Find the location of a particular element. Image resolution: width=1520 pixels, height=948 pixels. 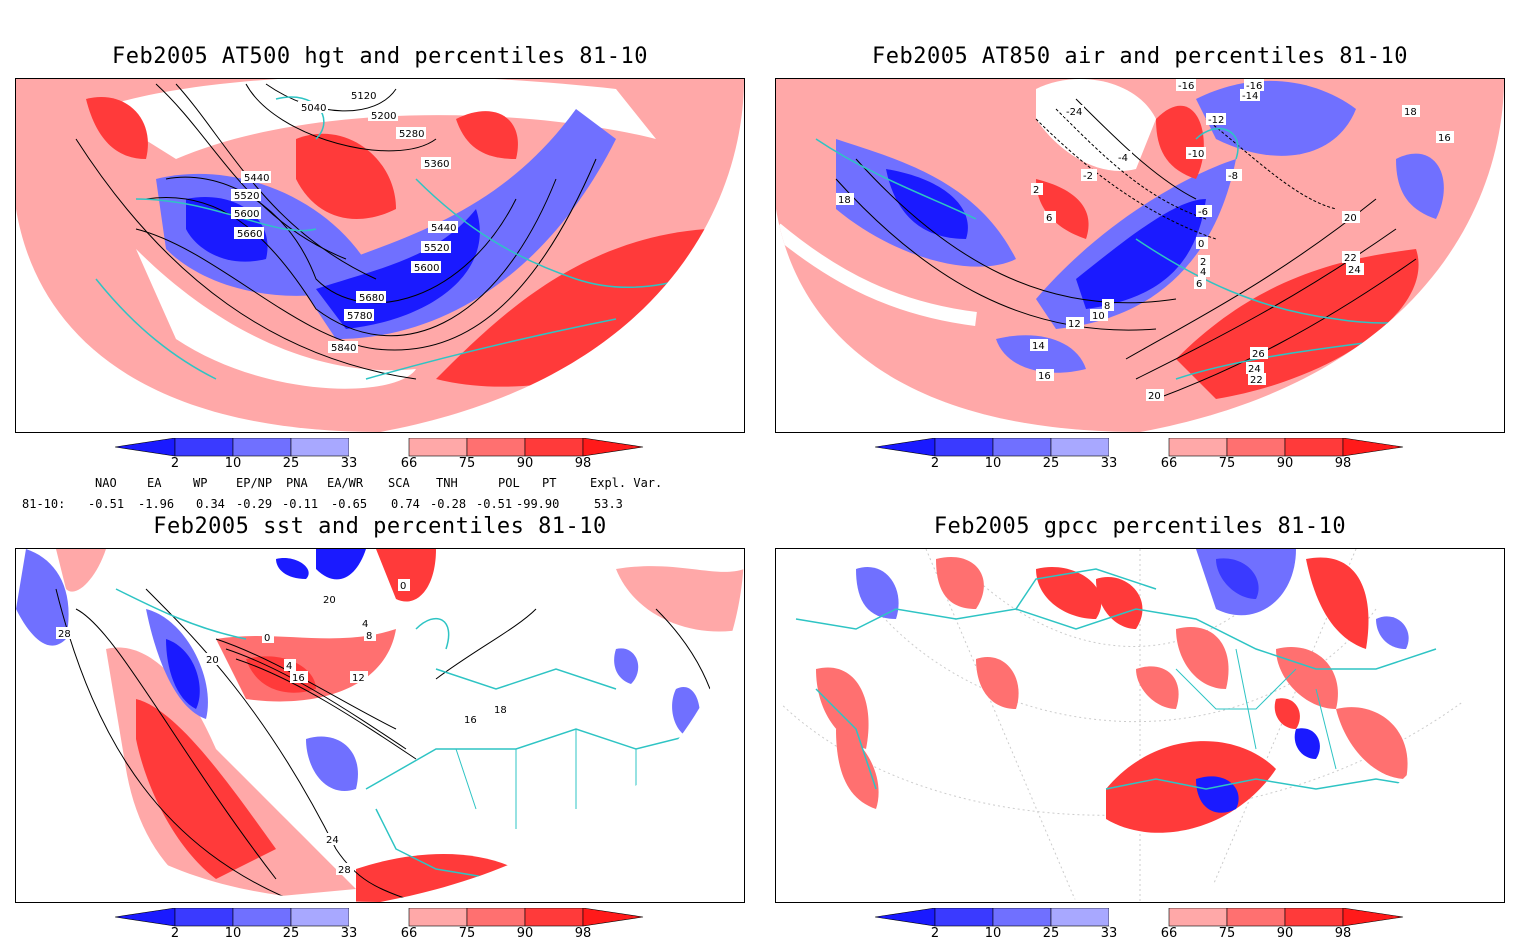

index-value: -0.65 is located at coordinates (349, 504).